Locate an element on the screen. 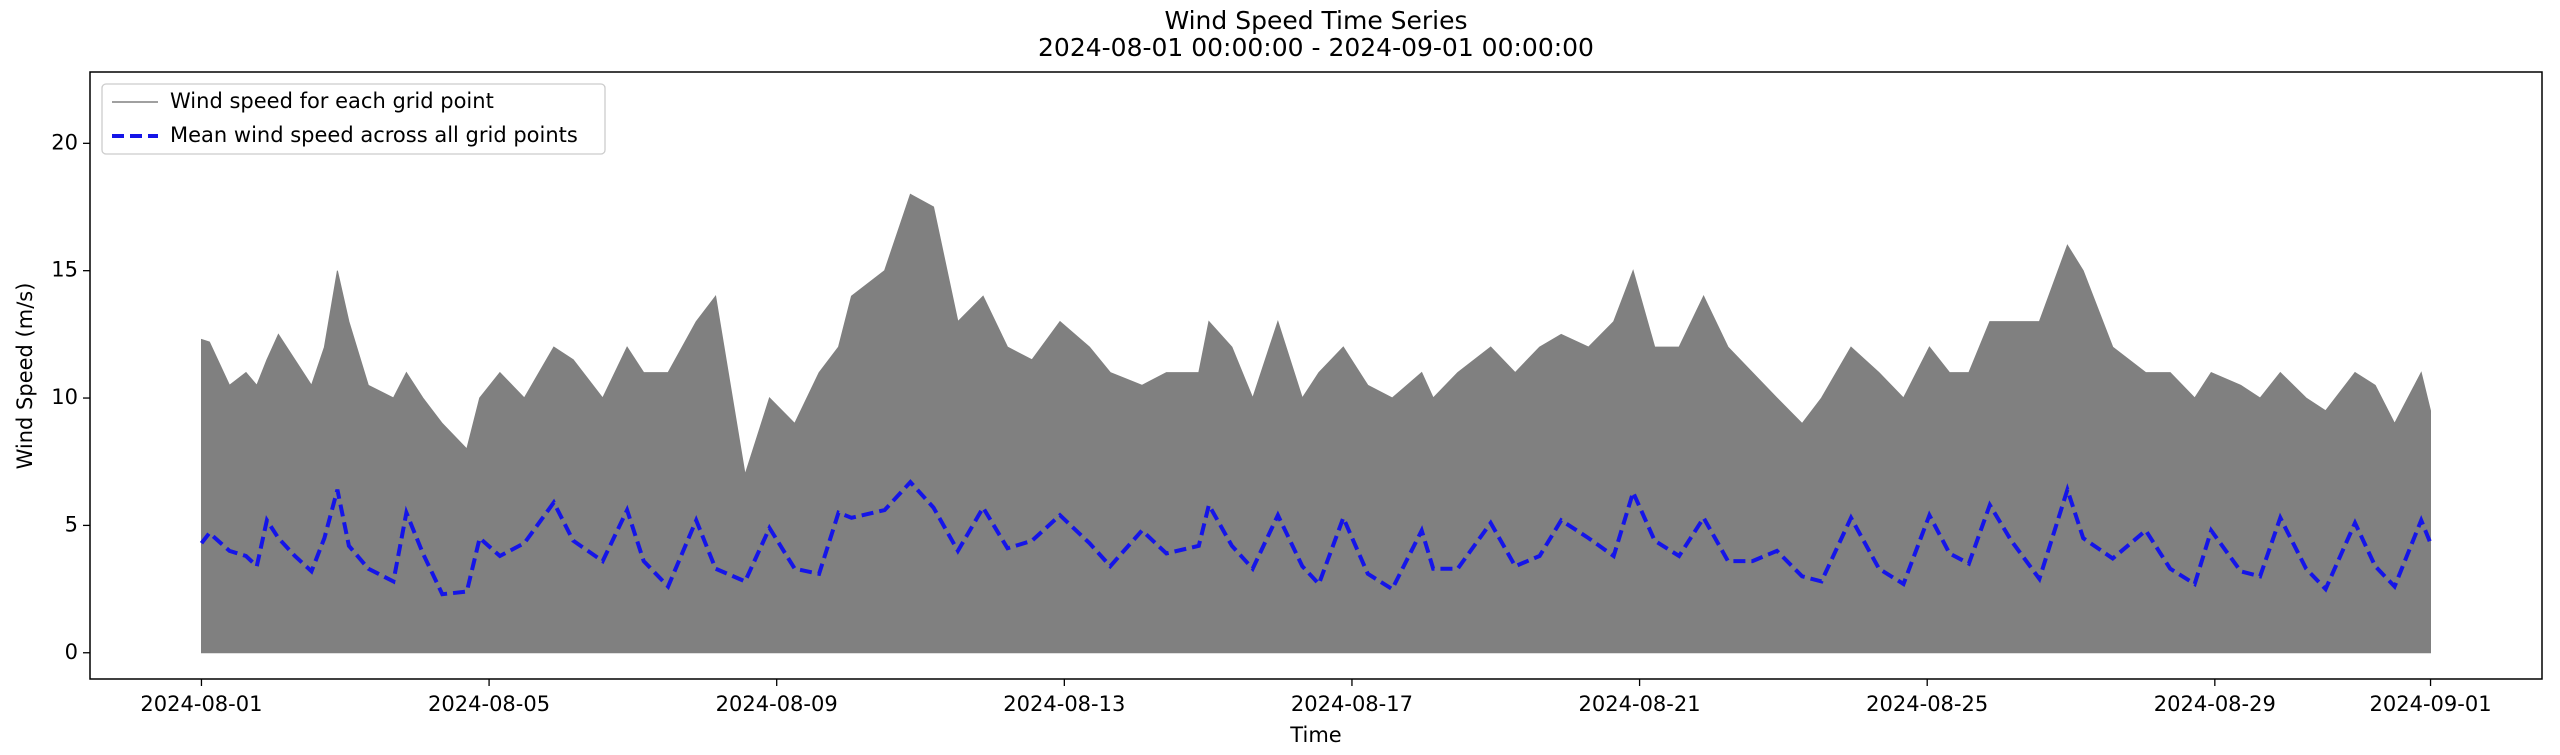 Image resolution: width=2560 pixels, height=755 pixels. legend-label: Wind speed for each grid point is located at coordinates (332, 101).